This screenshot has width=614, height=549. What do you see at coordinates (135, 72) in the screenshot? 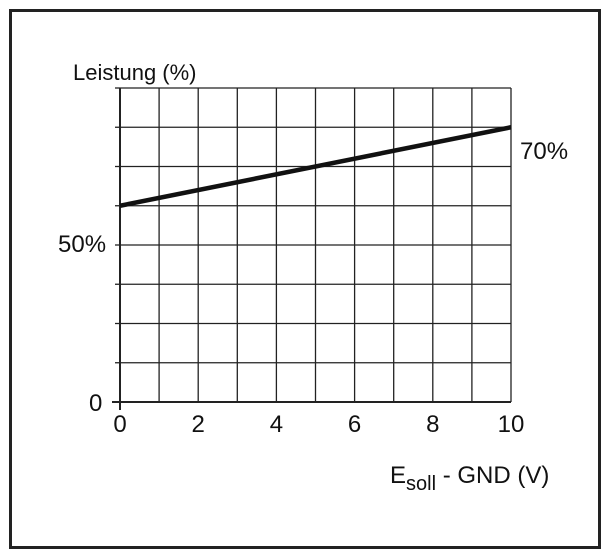
I see `y-axis-label: Leistung (%)` at bounding box center [135, 72].